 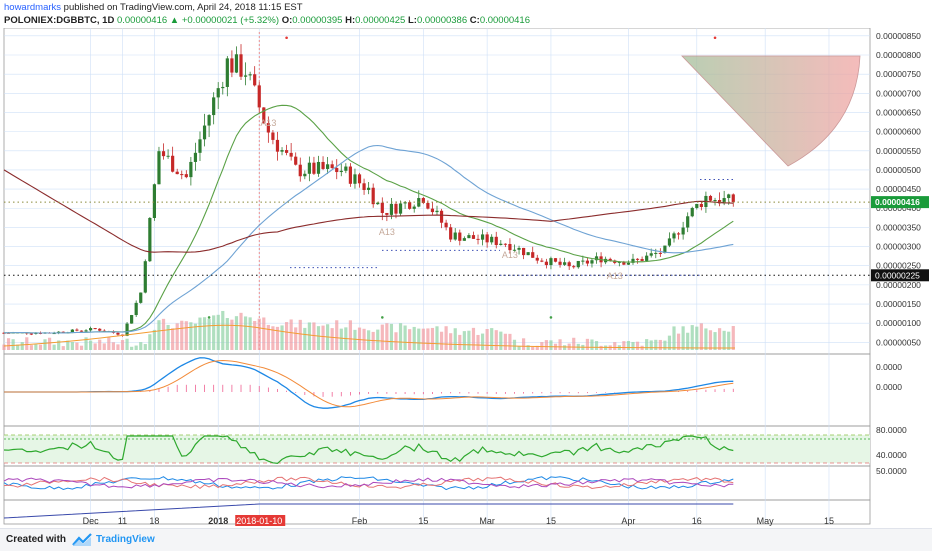 I want to click on price-tick-label: 0.00000500, so click(x=898, y=170).